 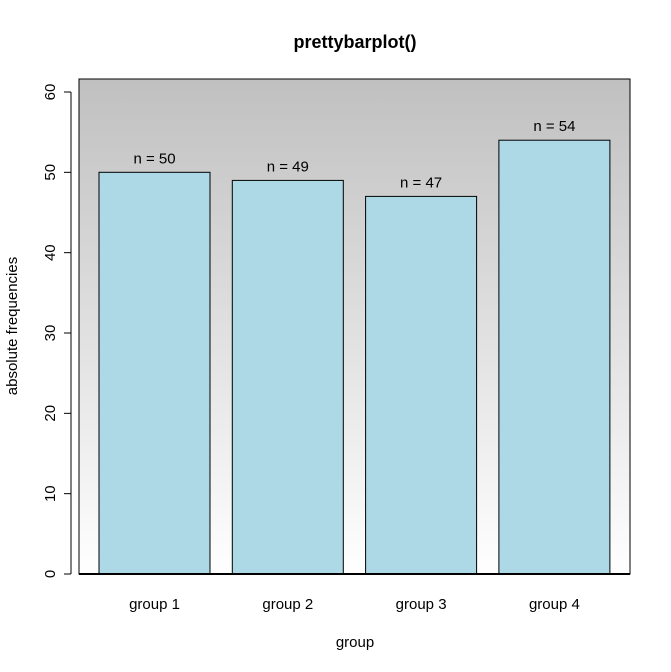 I want to click on y-tick-label-20: 20, so click(x=50, y=413).